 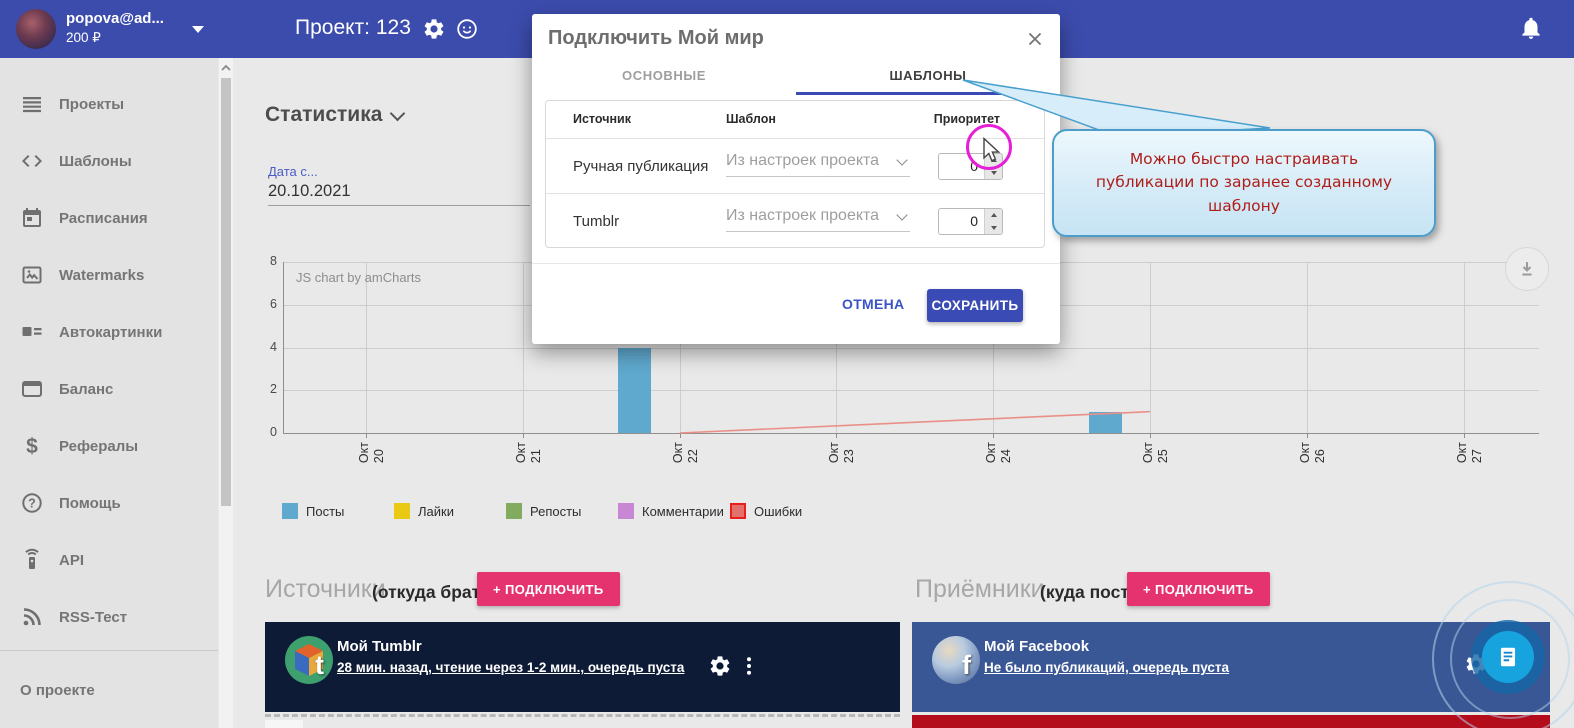 I want to click on legend-item: Посты, so click(x=313, y=511).